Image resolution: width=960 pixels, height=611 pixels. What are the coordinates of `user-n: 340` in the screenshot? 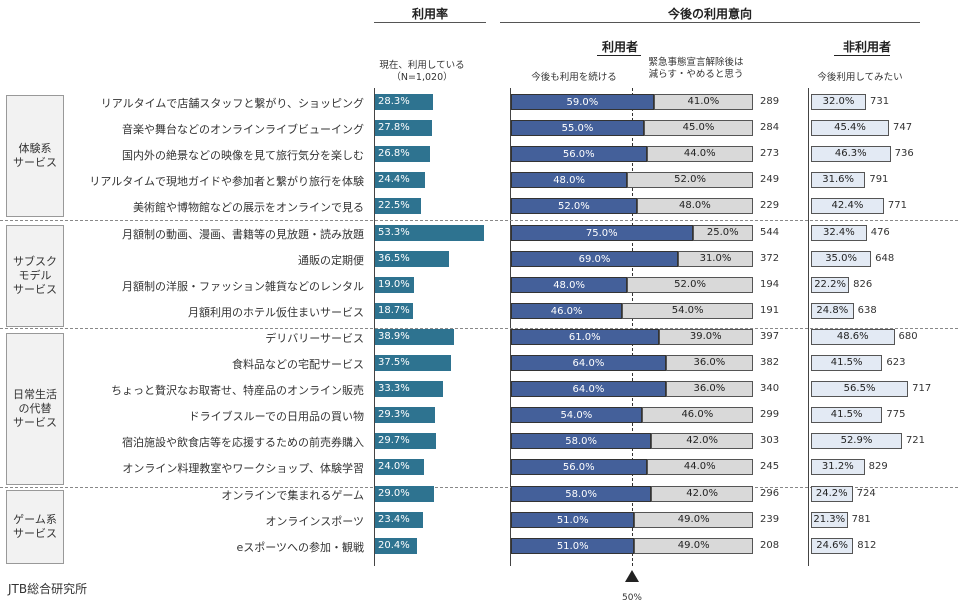 It's located at (770, 389).